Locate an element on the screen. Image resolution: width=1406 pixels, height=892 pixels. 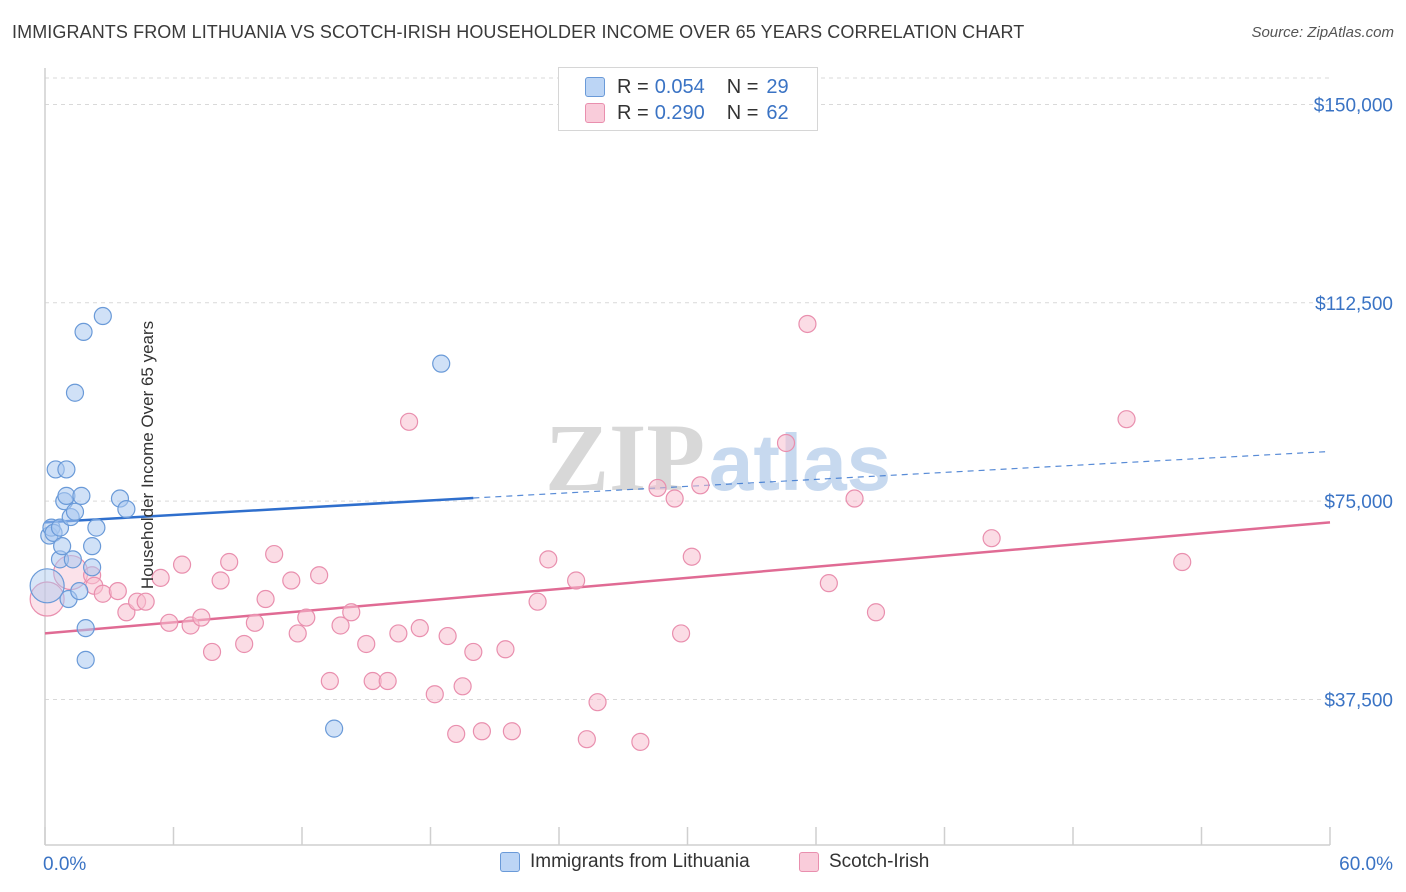
y-tick-label: $150,000 is located at coordinates (1353, 105).